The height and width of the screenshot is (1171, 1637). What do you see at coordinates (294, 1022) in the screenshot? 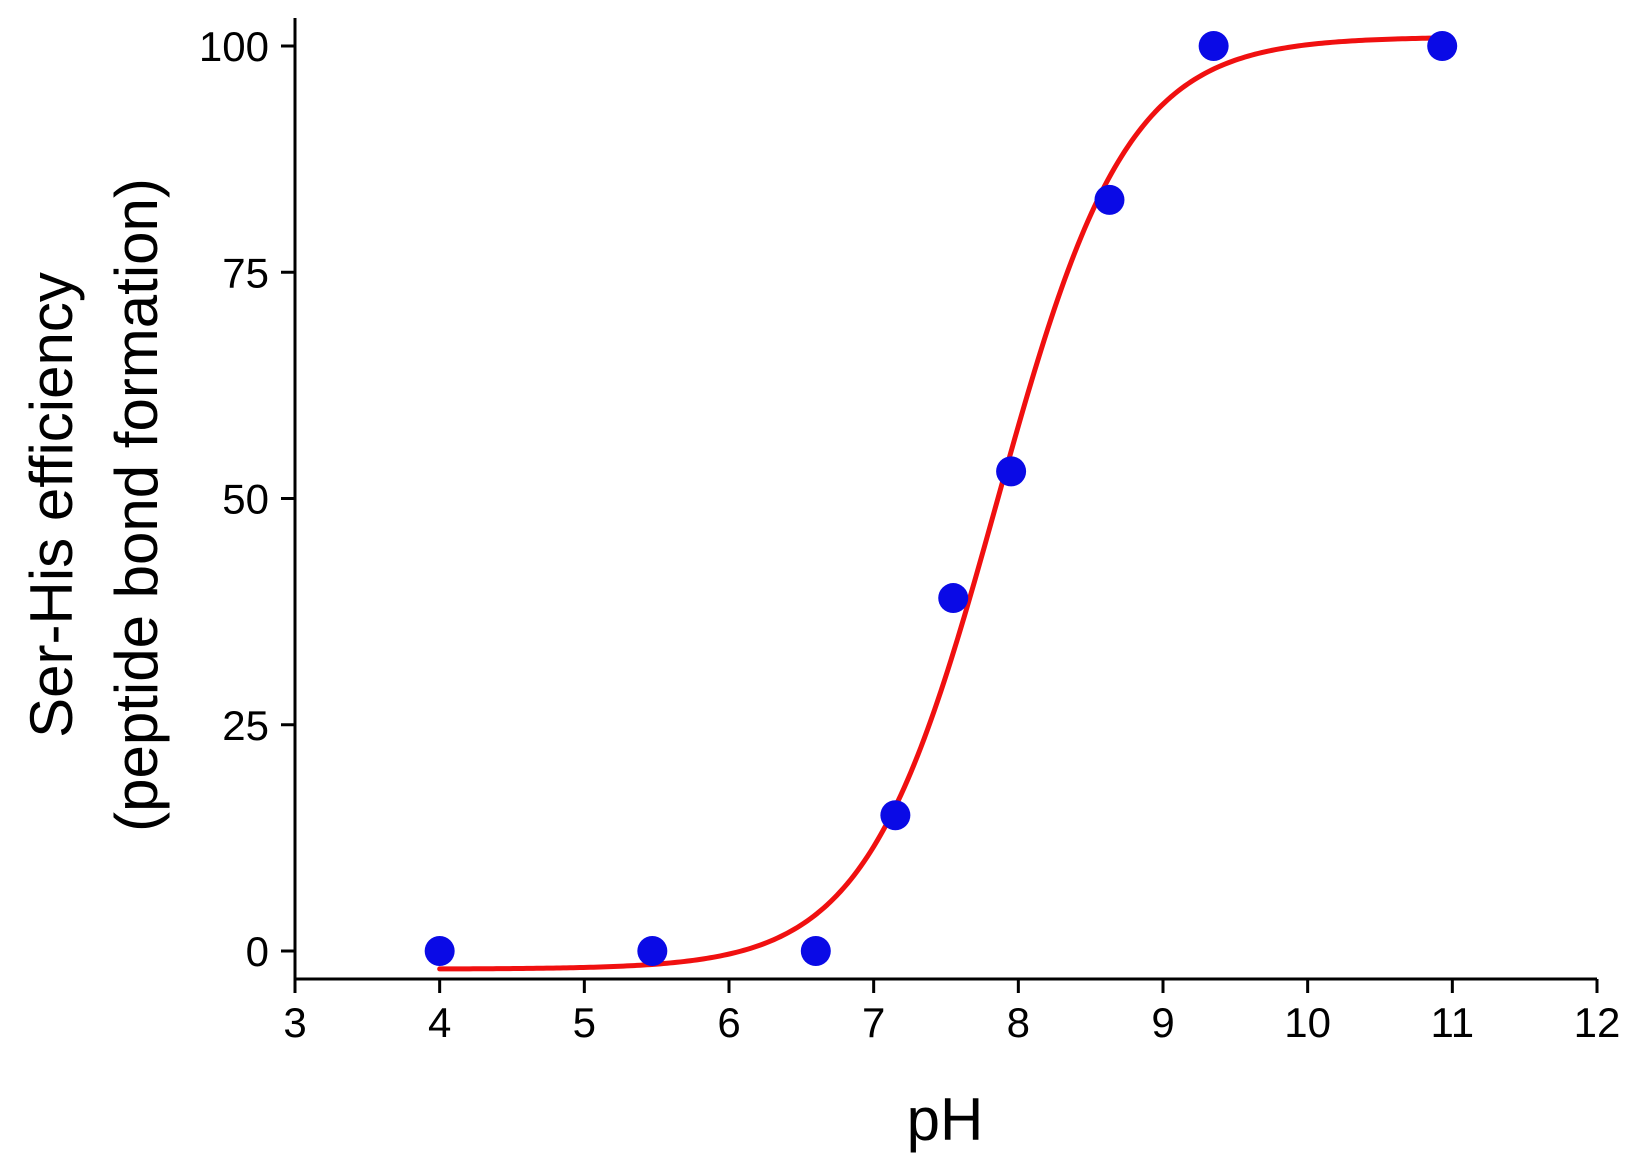
I see `x-tick-label: 3` at bounding box center [294, 1022].